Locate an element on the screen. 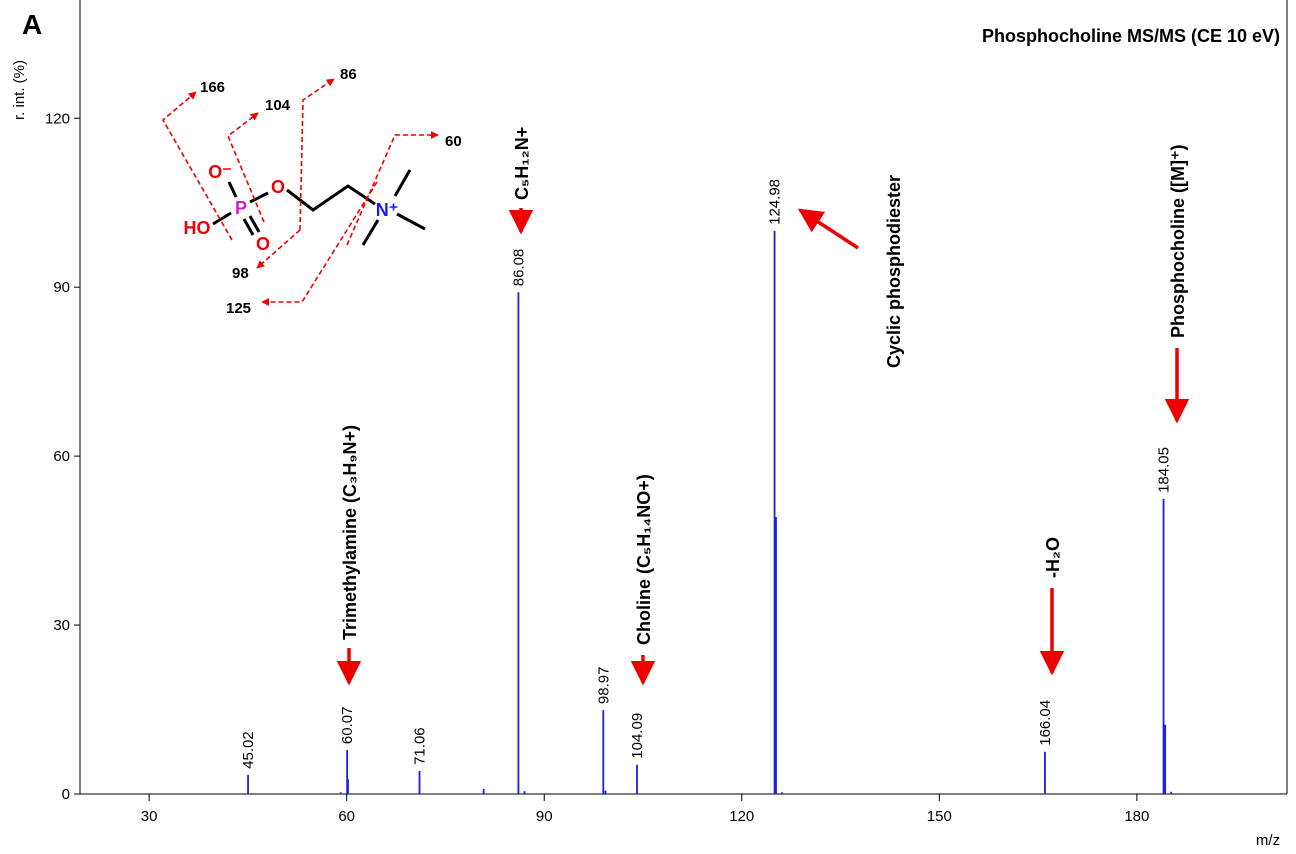 The height and width of the screenshot is (854, 1296). panel-label: A is located at coordinates (32, 24).